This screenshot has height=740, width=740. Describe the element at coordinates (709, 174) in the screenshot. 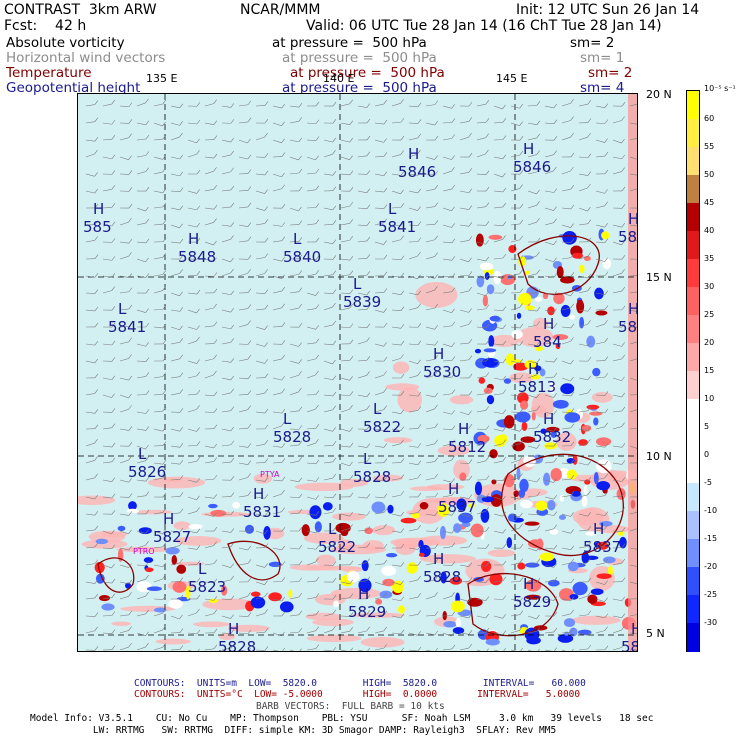

I see `colorbar-tick-label: 50` at that location.